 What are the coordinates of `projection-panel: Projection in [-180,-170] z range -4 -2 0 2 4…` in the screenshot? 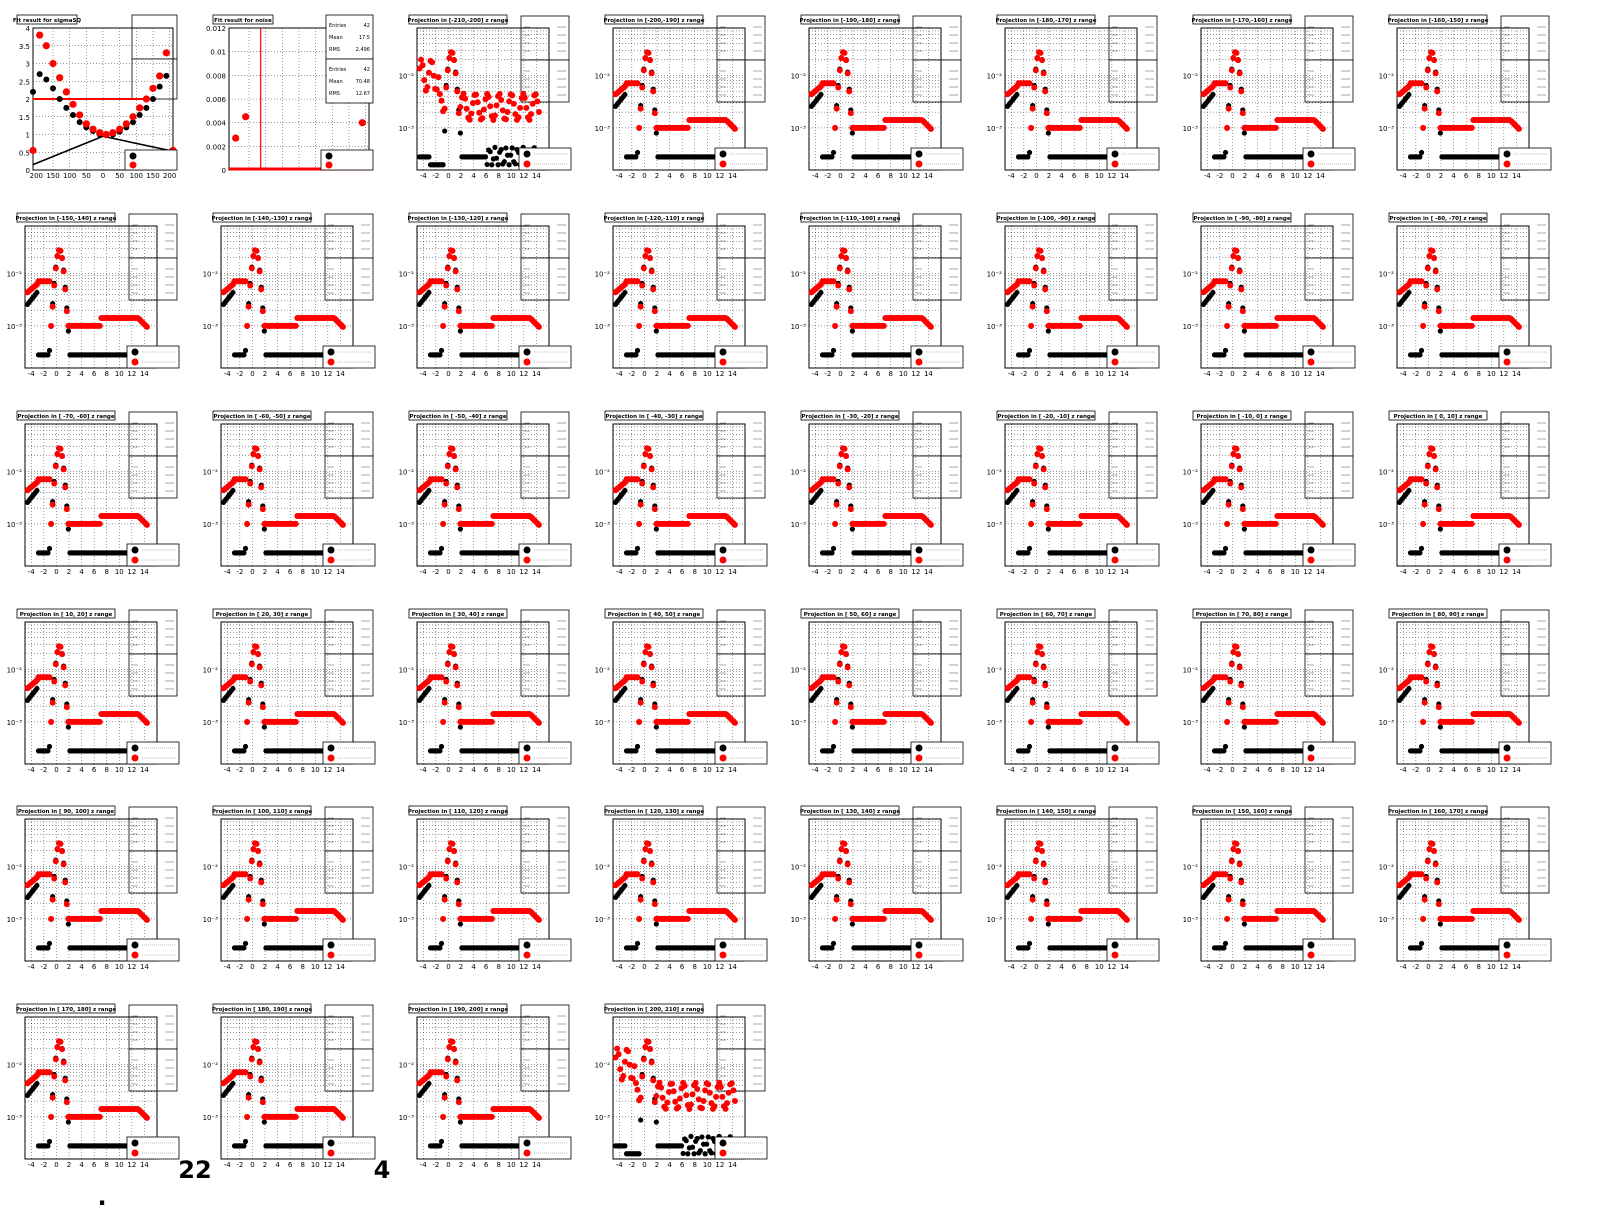 It's located at (1073, 97).